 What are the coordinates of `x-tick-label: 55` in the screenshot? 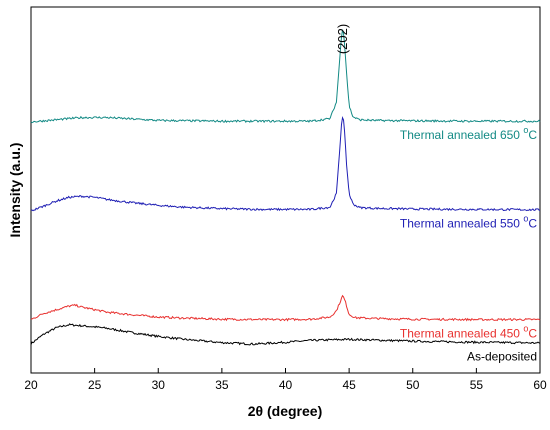 It's located at (477, 385).